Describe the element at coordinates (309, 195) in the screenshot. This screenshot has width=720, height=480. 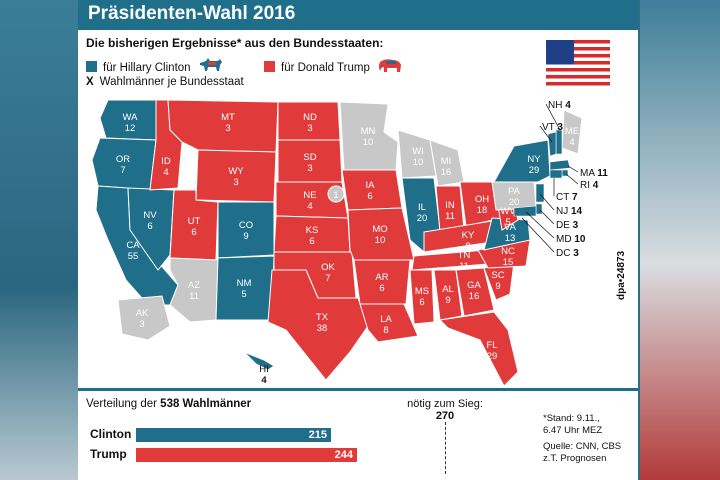
I see `state-code: NE` at that location.